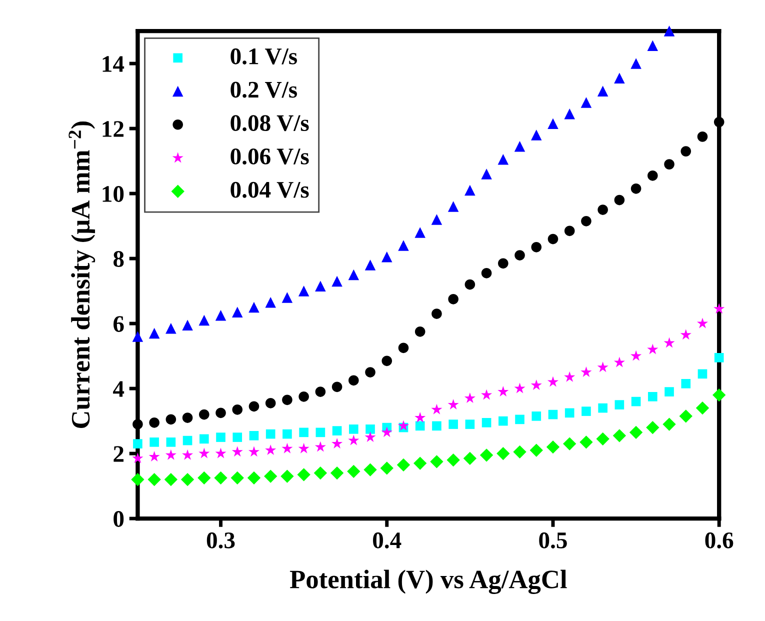  What do you see at coordinates (264, 90) in the screenshot?
I see `legend-label: 0.2 V/s` at bounding box center [264, 90].